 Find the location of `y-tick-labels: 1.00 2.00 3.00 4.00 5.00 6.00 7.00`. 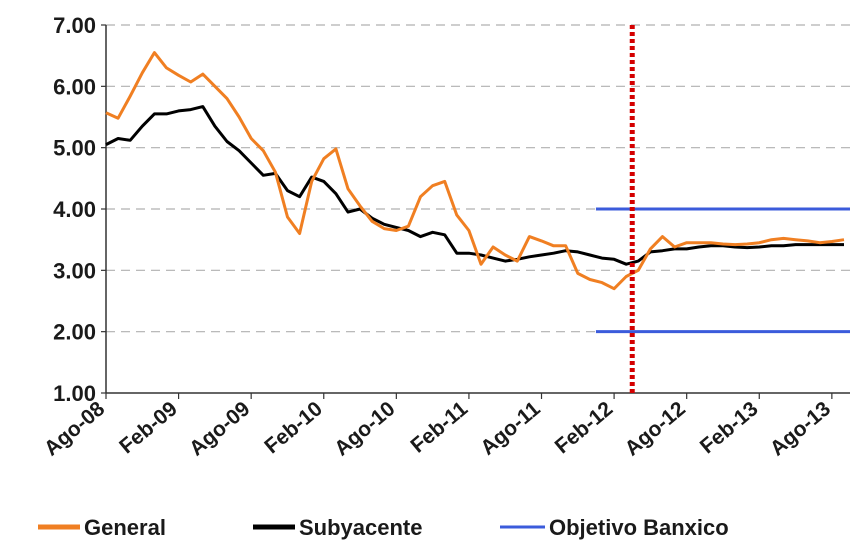

y-tick-labels: 1.00 2.00 3.00 4.00 5.00 6.00 7.00 is located at coordinates (74, 209).